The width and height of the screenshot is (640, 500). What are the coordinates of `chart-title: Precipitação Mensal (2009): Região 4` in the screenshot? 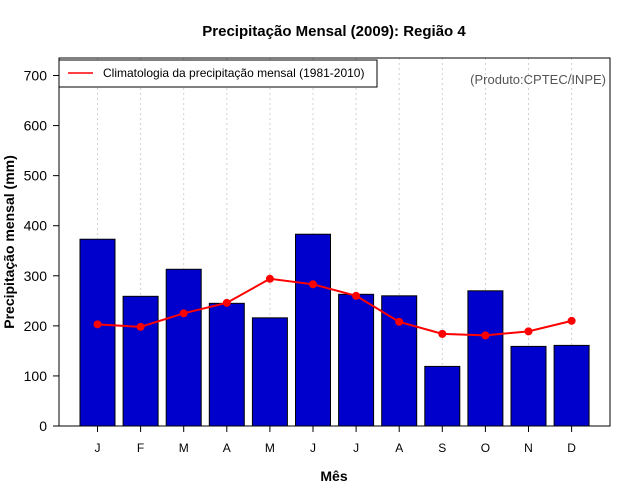 It's located at (334, 31).